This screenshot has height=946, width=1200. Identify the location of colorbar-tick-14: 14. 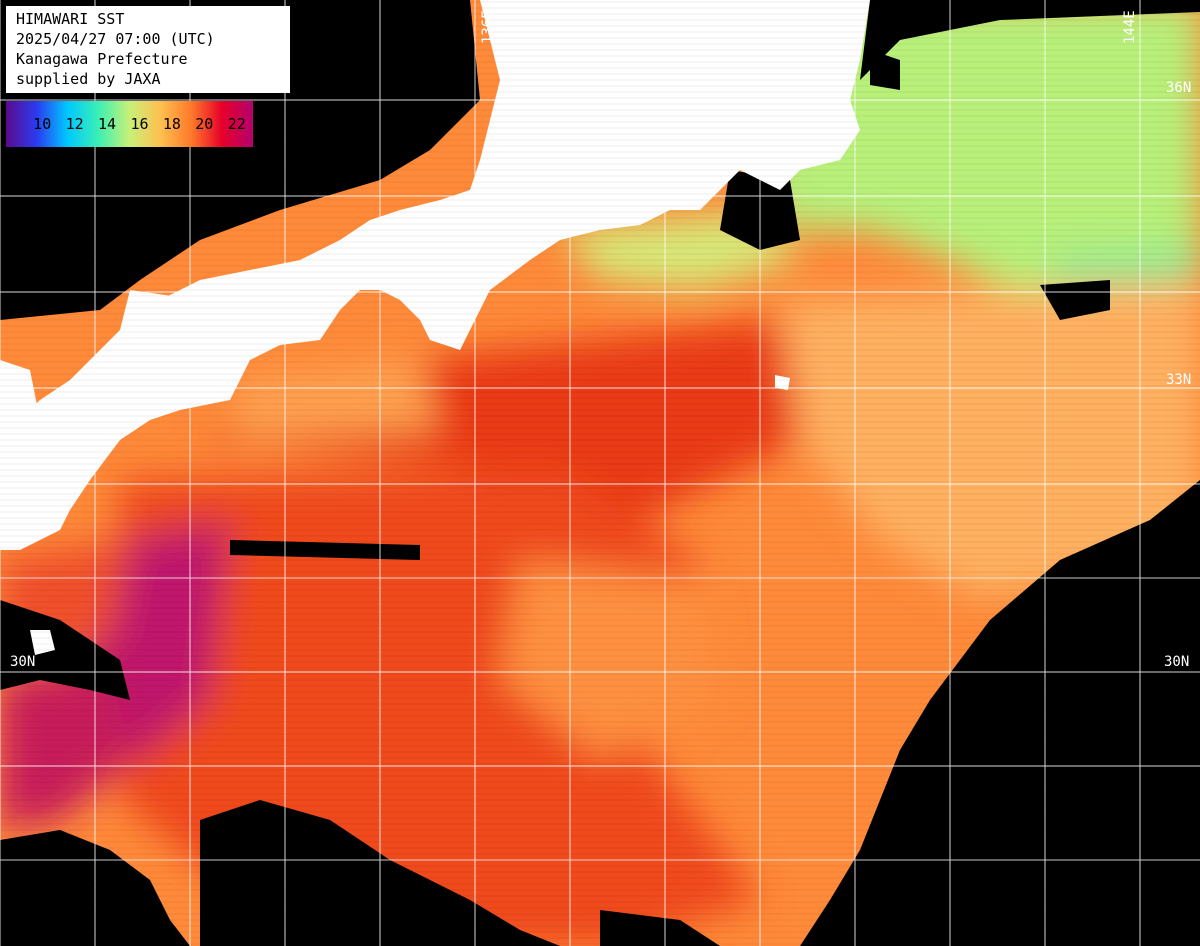
(107, 124).